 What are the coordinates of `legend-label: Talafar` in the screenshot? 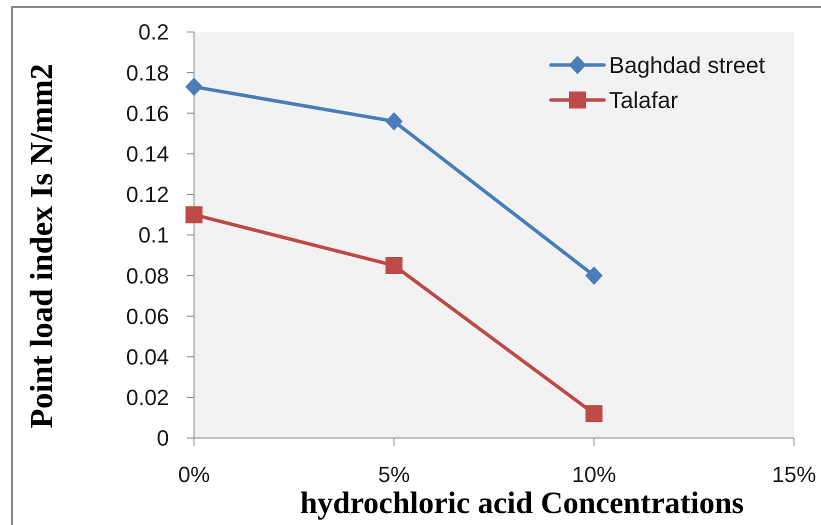 It's located at (643, 100).